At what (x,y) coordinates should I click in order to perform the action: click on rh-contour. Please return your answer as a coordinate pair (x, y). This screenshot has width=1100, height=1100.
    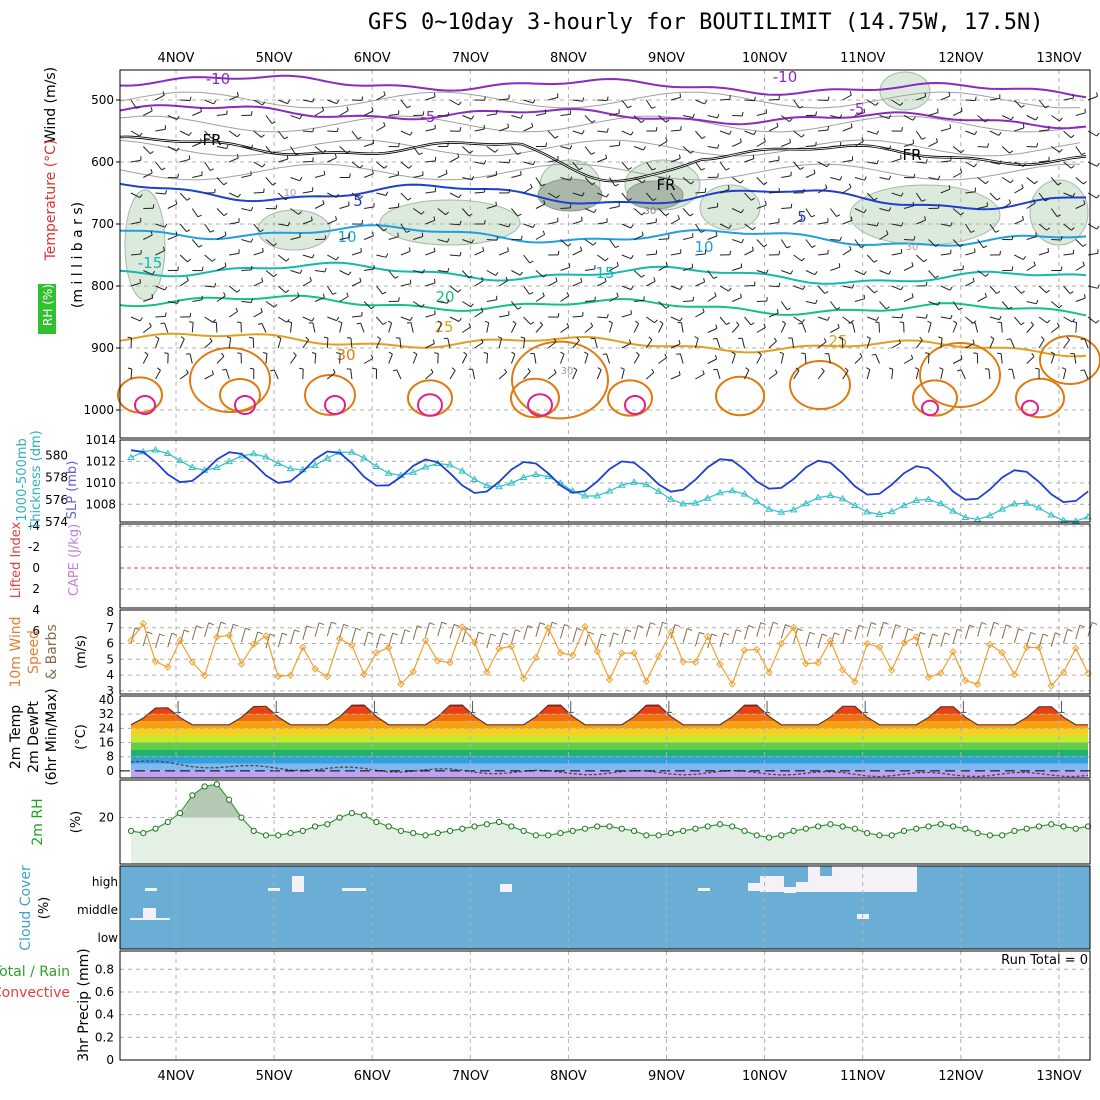
    Looking at the image, I should click on (600, 170).